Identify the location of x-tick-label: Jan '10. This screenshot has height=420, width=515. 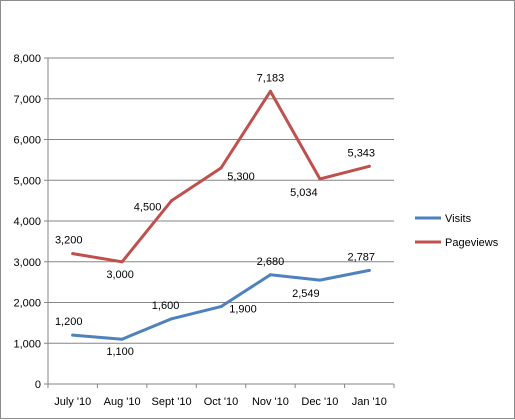
(369, 402).